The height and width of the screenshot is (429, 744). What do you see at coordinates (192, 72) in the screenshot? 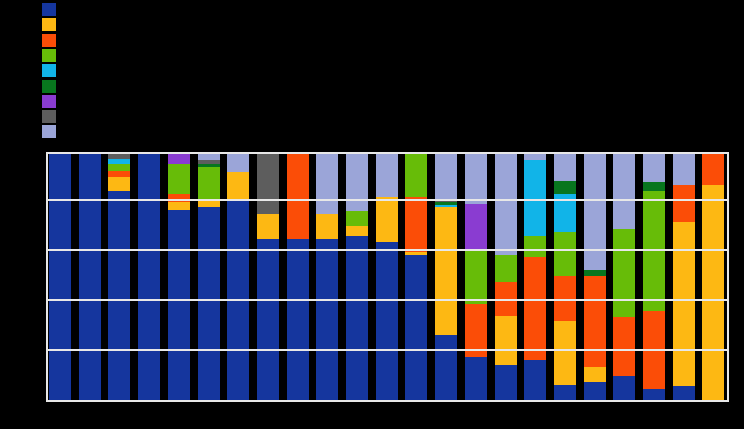
I see `chart-legend` at bounding box center [192, 72].